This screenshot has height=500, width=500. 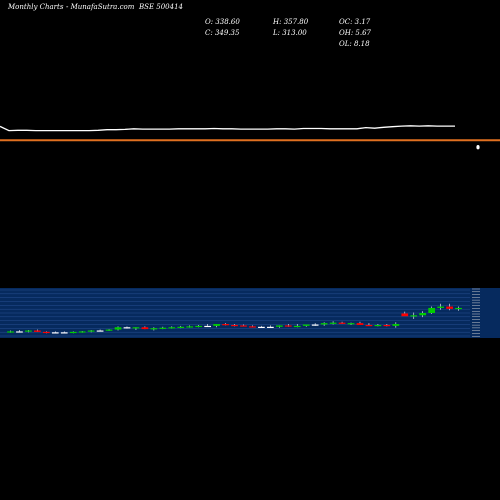 I want to click on candlestick-panel, so click(x=250, y=313).